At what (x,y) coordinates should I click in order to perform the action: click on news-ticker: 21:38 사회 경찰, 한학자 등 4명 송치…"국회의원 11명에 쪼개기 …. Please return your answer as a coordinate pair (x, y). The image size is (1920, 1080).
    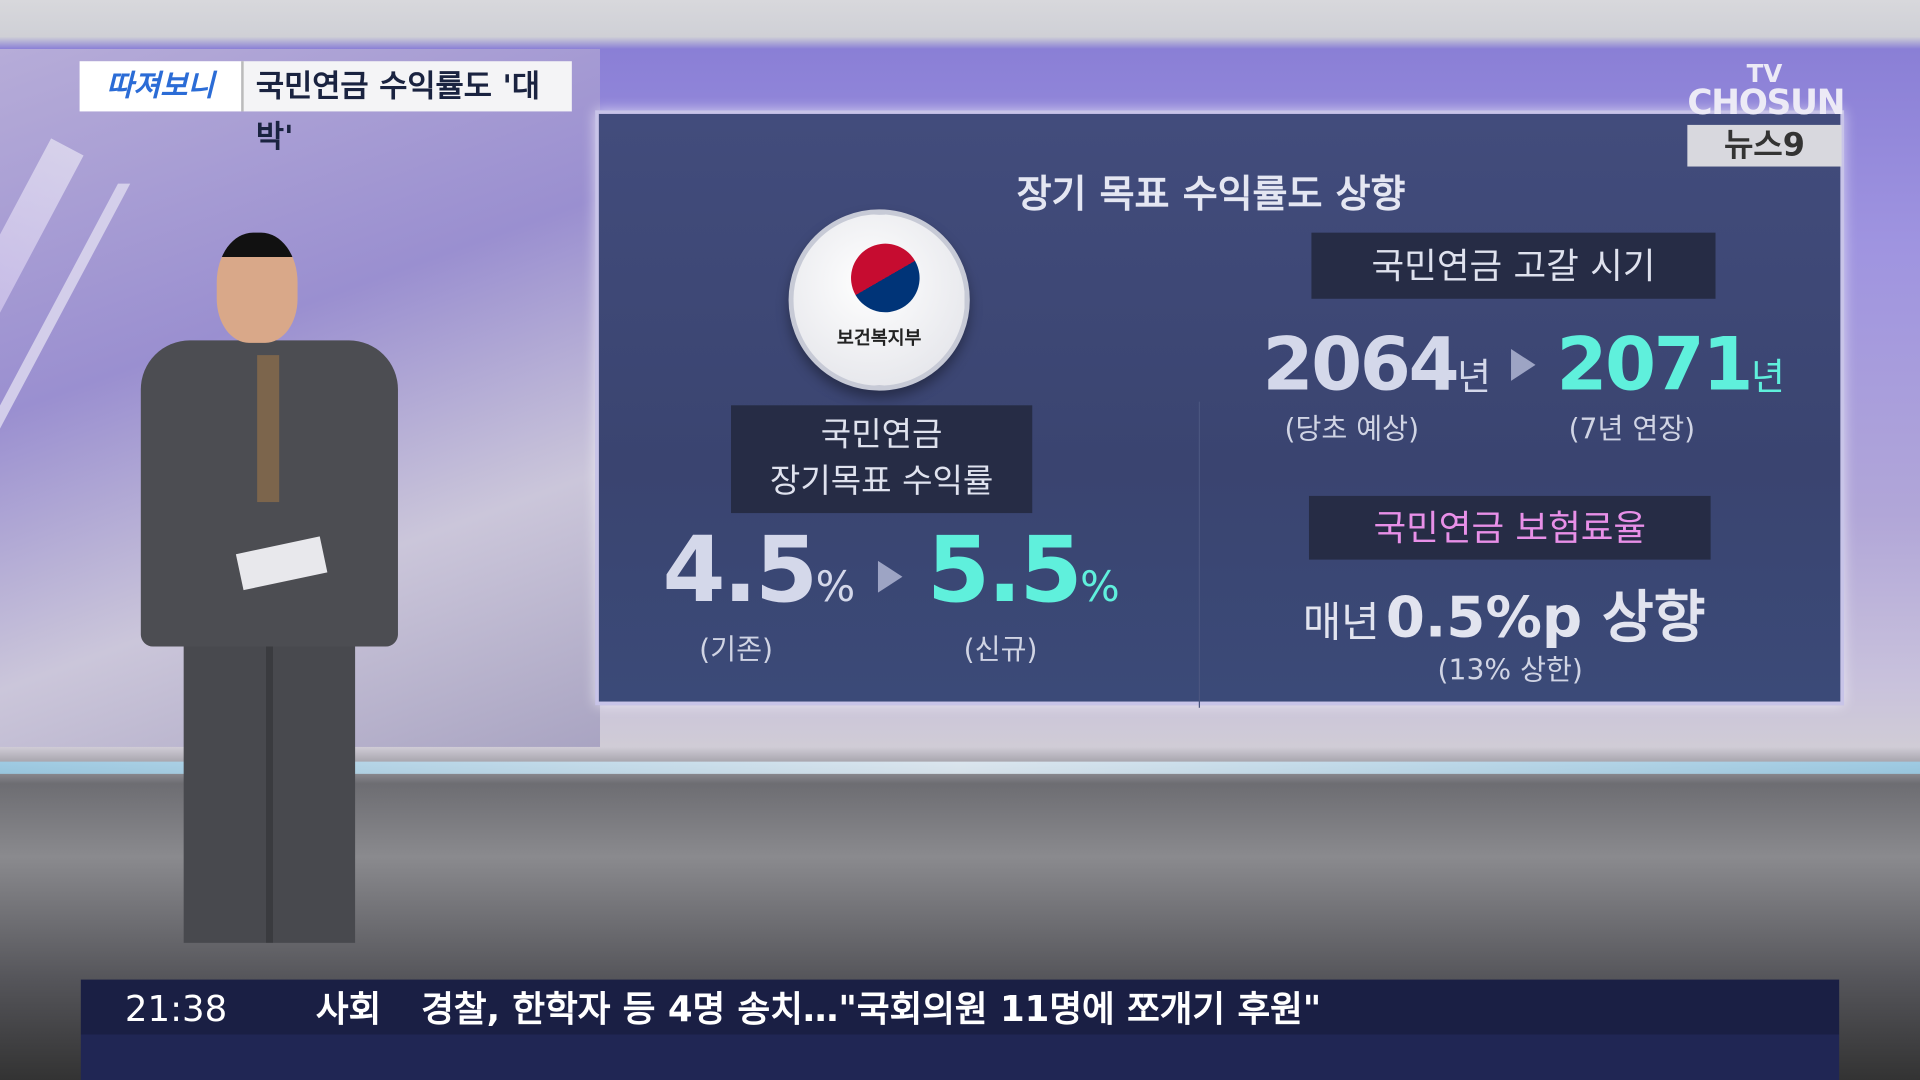
    Looking at the image, I should click on (960, 1029).